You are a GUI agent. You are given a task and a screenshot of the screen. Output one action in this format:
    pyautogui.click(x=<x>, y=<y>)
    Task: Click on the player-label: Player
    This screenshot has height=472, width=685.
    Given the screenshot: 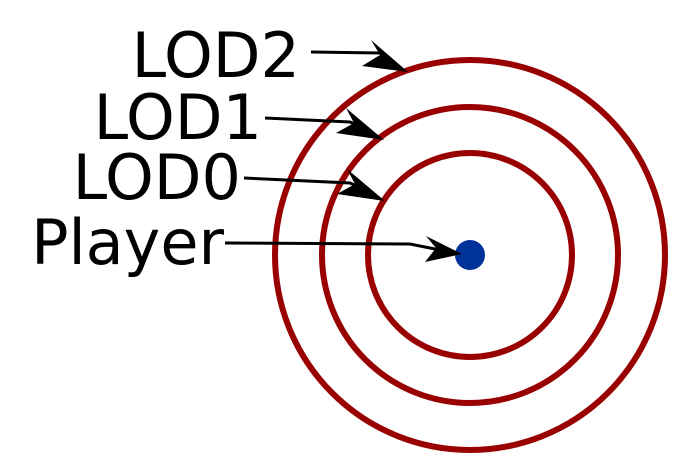 What is the action you would take?
    pyautogui.click(x=127, y=242)
    